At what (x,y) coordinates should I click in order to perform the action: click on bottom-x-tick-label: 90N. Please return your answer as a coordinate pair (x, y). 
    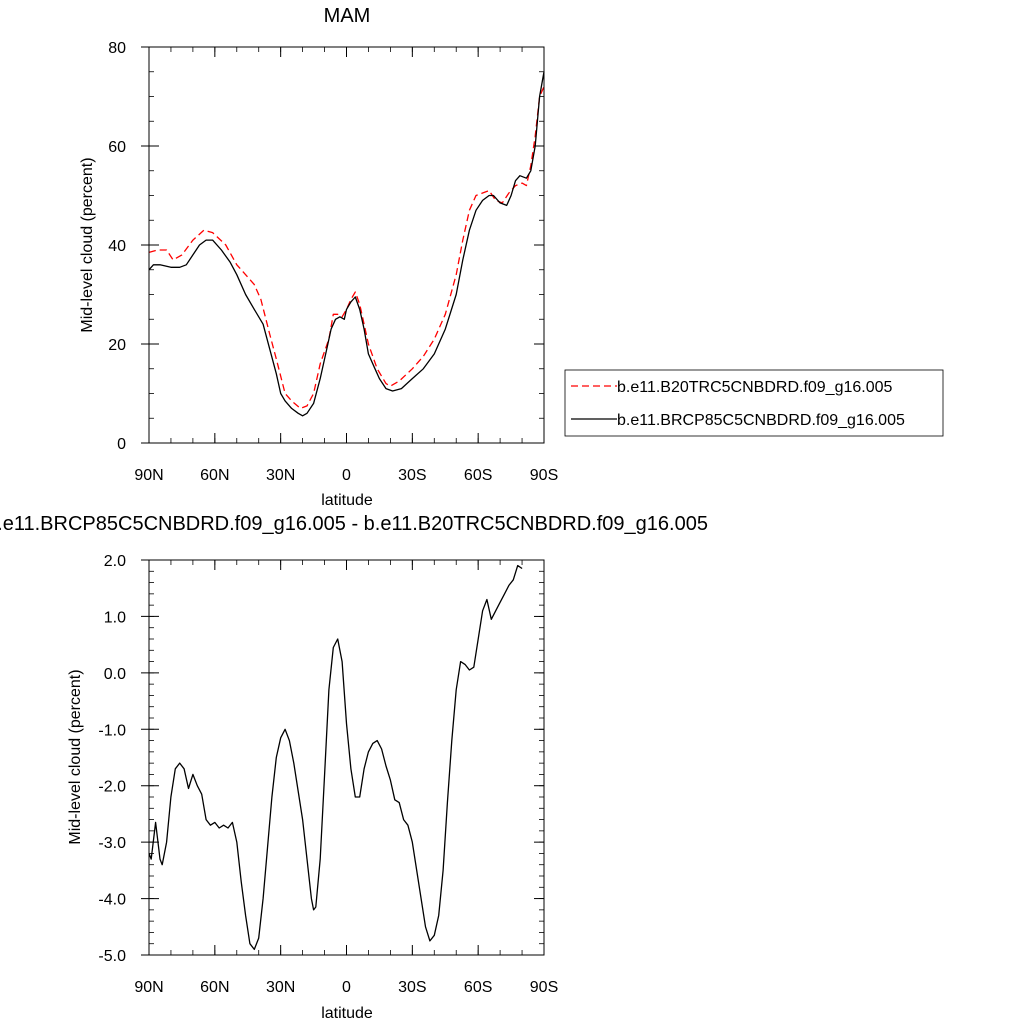
    Looking at the image, I should click on (148, 987).